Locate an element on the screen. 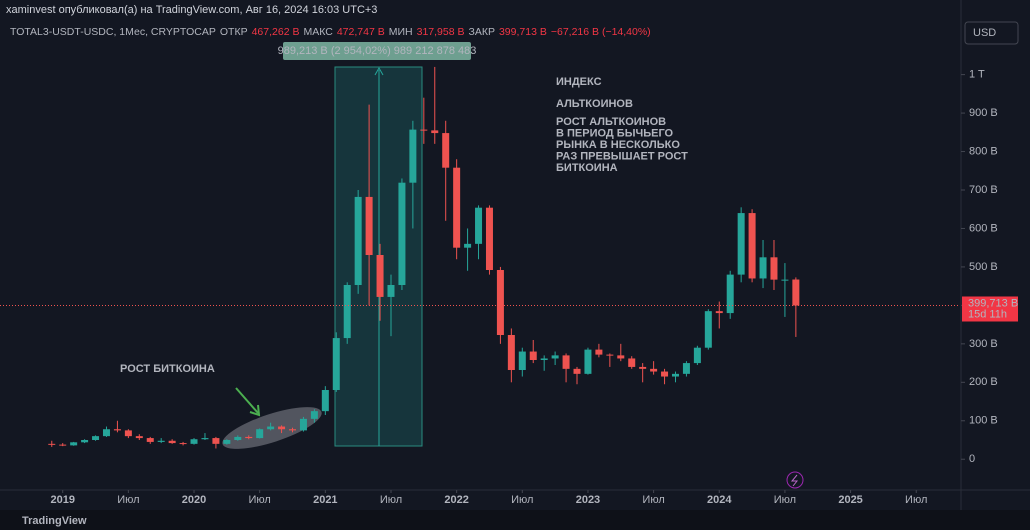 The image size is (1030, 530). annotation-title: АЛЬТКОИНОВ is located at coordinates (594, 104).